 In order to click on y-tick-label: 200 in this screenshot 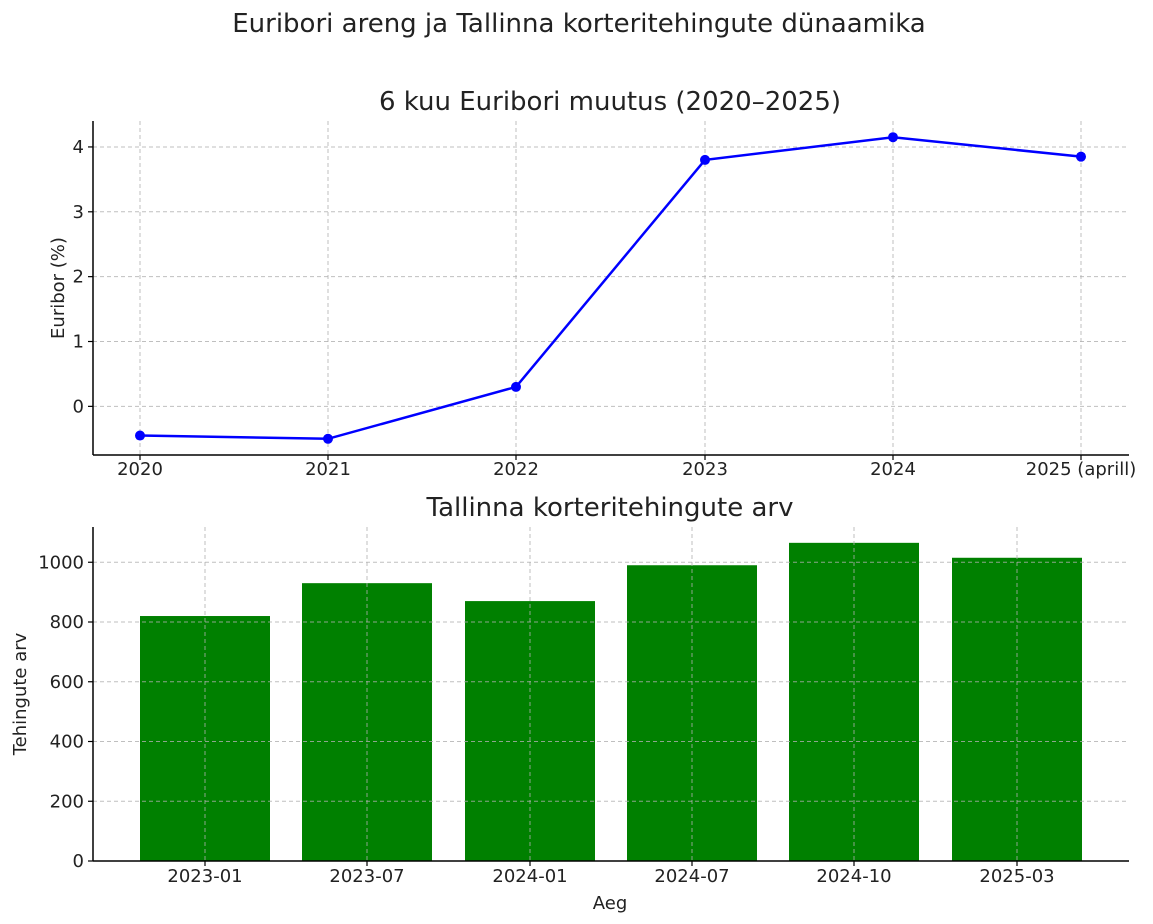, I will do `click(67, 801)`.